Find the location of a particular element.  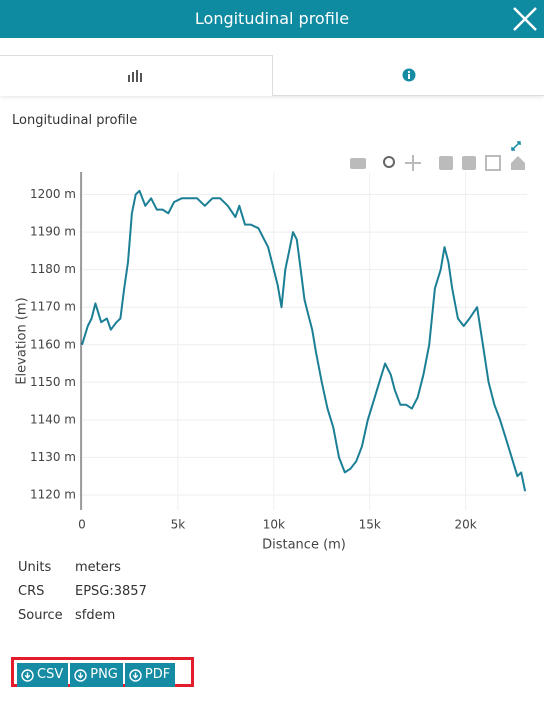

header-title: Longitudinal profile is located at coordinates (272, 18).